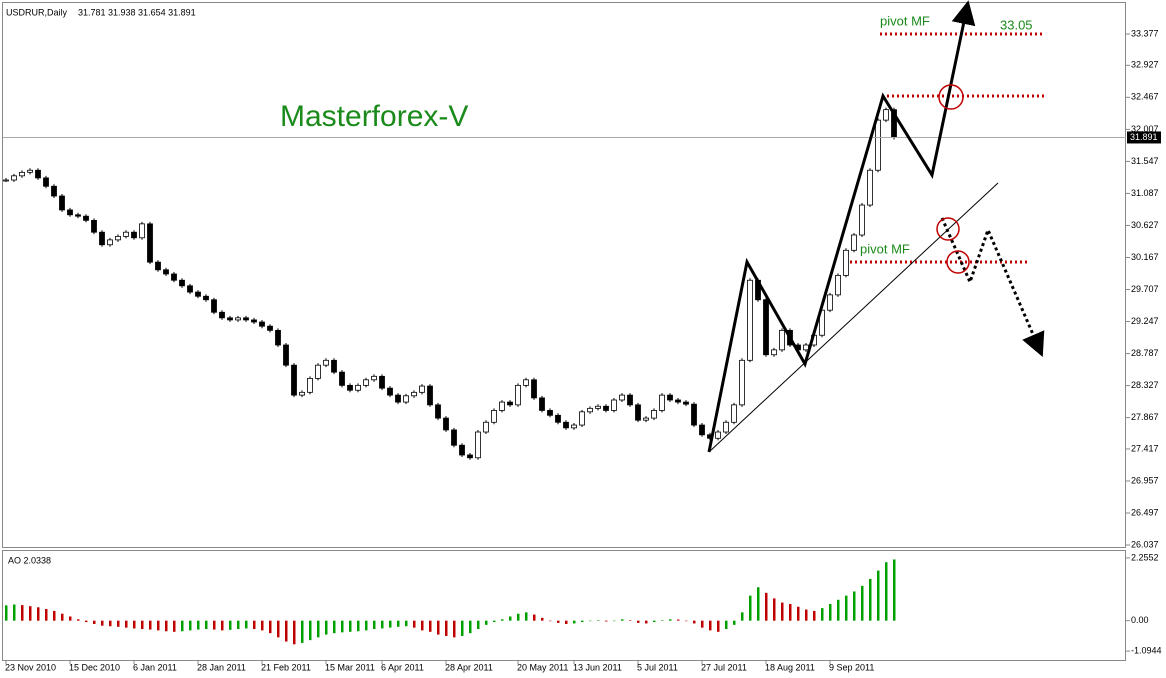 The height and width of the screenshot is (678, 1166). What do you see at coordinates (1144, 137) in the screenshot?
I see `last-price-box` at bounding box center [1144, 137].